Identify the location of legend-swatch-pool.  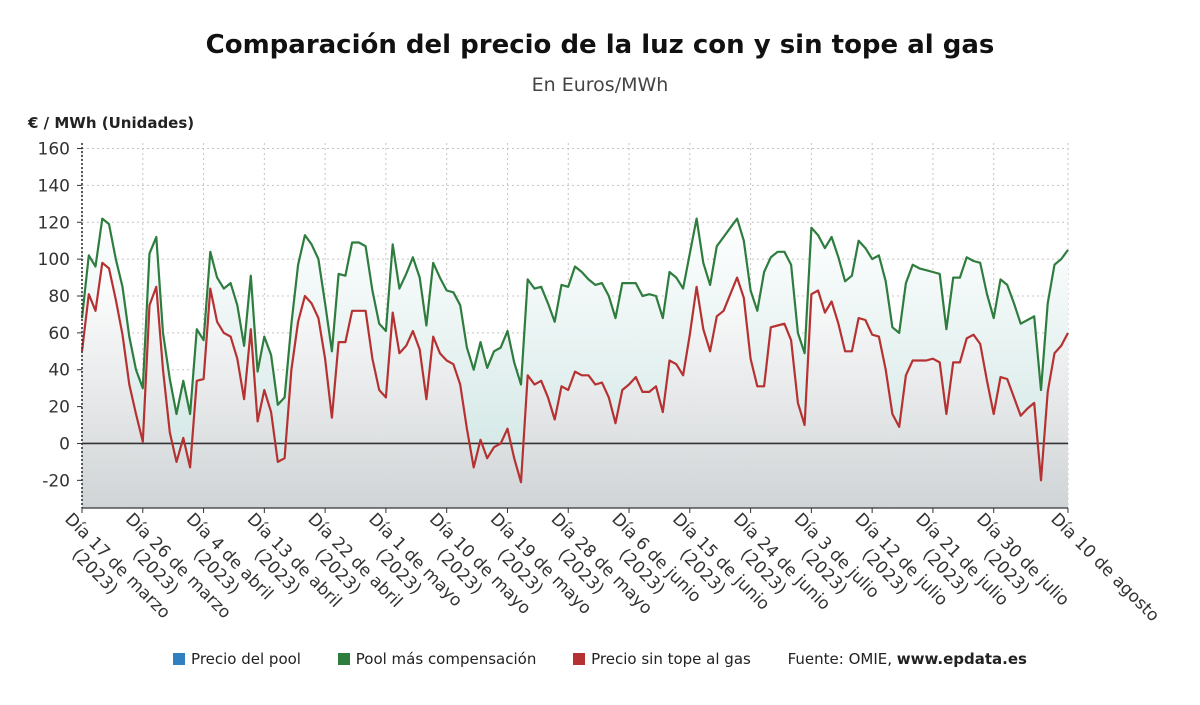
(179, 659).